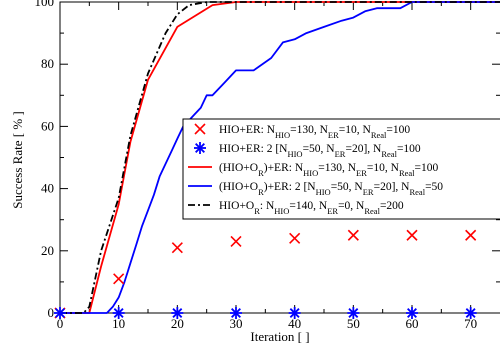  I want to click on y-axis-label: Success Rate [ % ], so click(17, 159).